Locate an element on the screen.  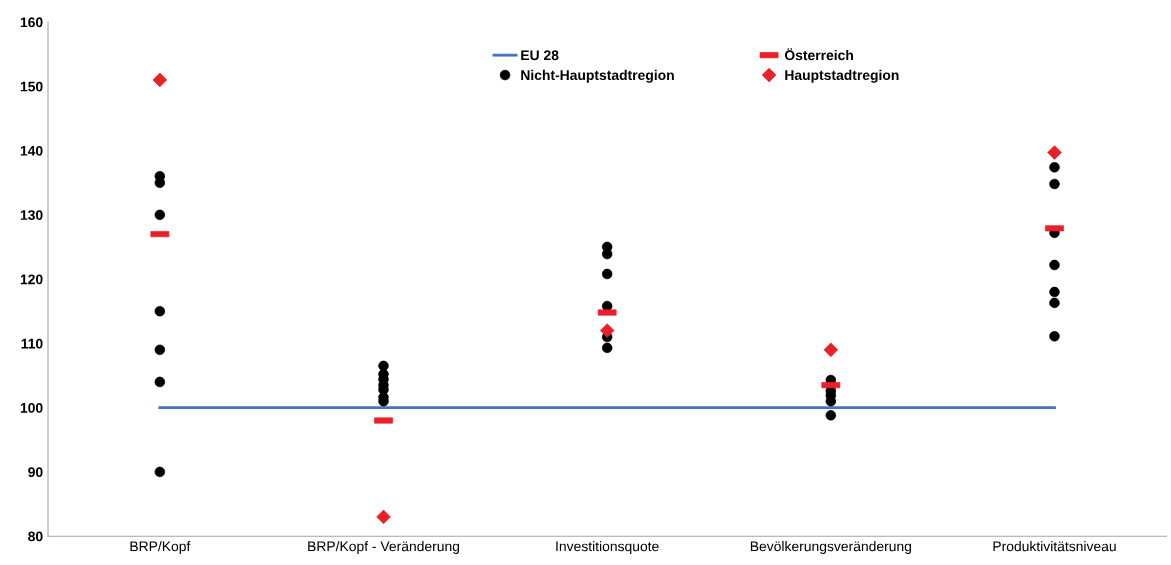
x-tick-label: Produktivitätsniveau is located at coordinates (1054, 546).